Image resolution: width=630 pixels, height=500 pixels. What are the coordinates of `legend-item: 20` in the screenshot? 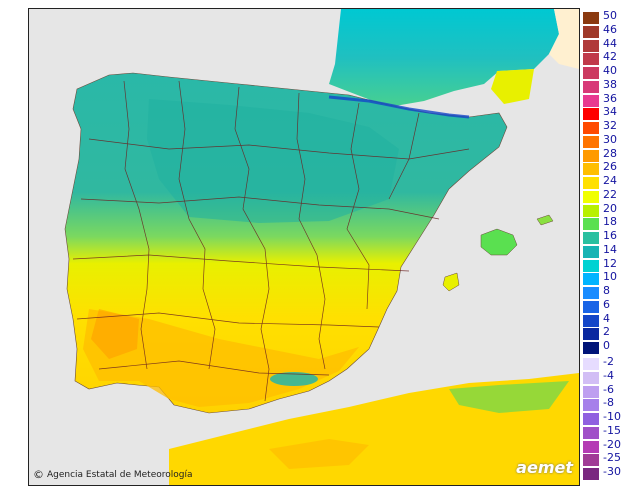 It's located at (606, 209).